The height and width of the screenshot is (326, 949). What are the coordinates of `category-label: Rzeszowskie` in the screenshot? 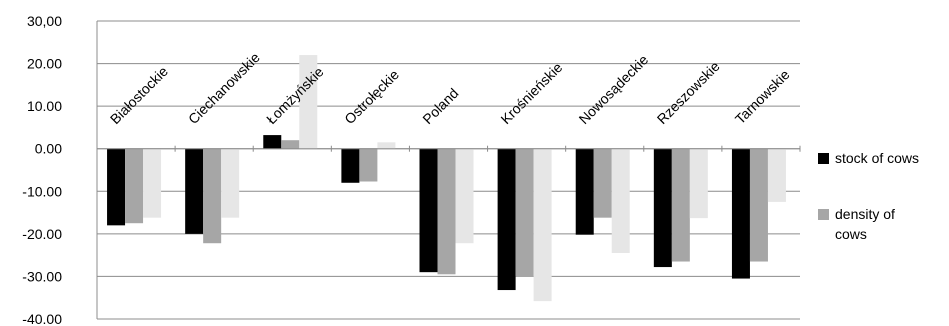 It's located at (688, 92).